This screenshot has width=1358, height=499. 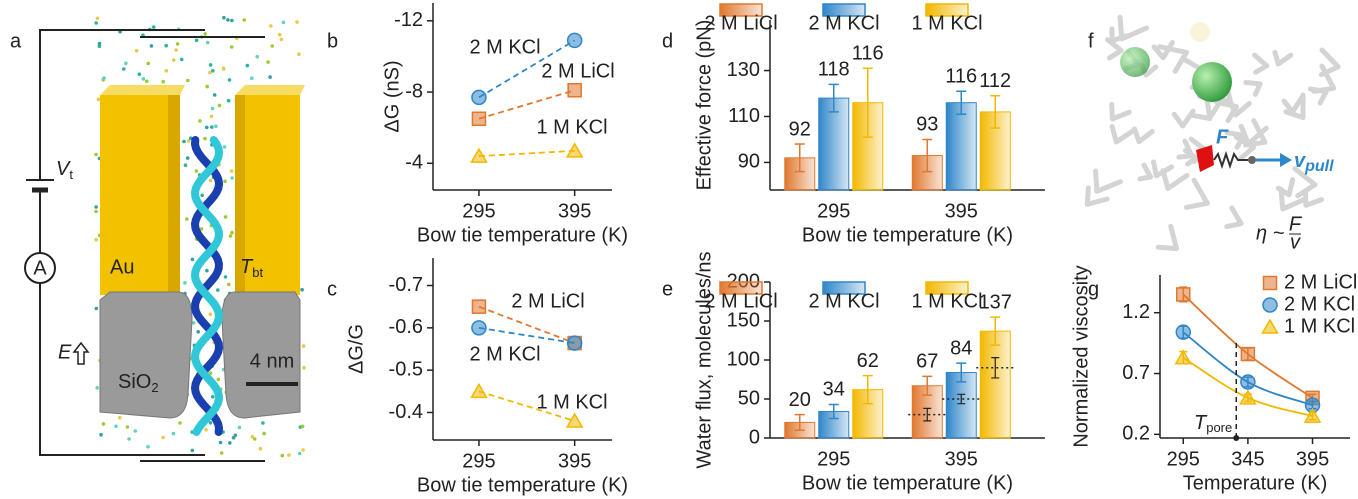 What do you see at coordinates (1231, 160) in the screenshot?
I see `spring` at bounding box center [1231, 160].